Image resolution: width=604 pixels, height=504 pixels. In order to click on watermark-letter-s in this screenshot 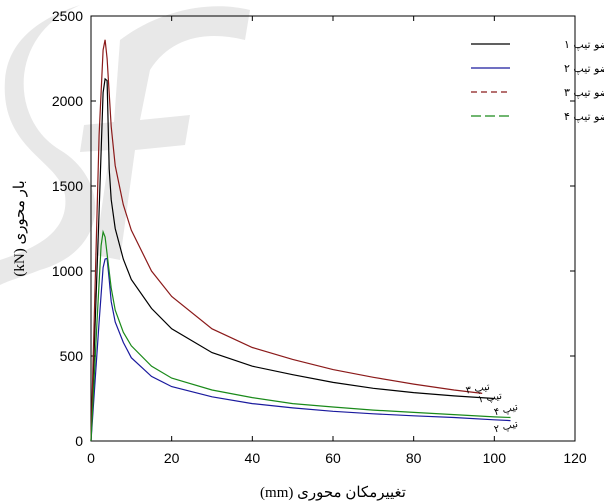, I will do `click(48, 145)`.